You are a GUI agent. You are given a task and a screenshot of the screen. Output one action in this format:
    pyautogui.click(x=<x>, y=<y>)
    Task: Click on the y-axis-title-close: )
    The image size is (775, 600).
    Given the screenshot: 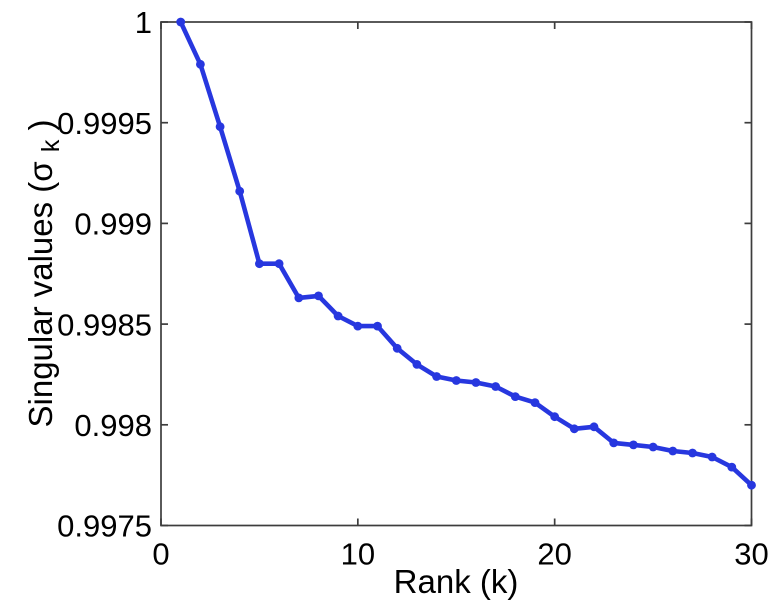 What is the action you would take?
    pyautogui.click(x=40, y=124)
    